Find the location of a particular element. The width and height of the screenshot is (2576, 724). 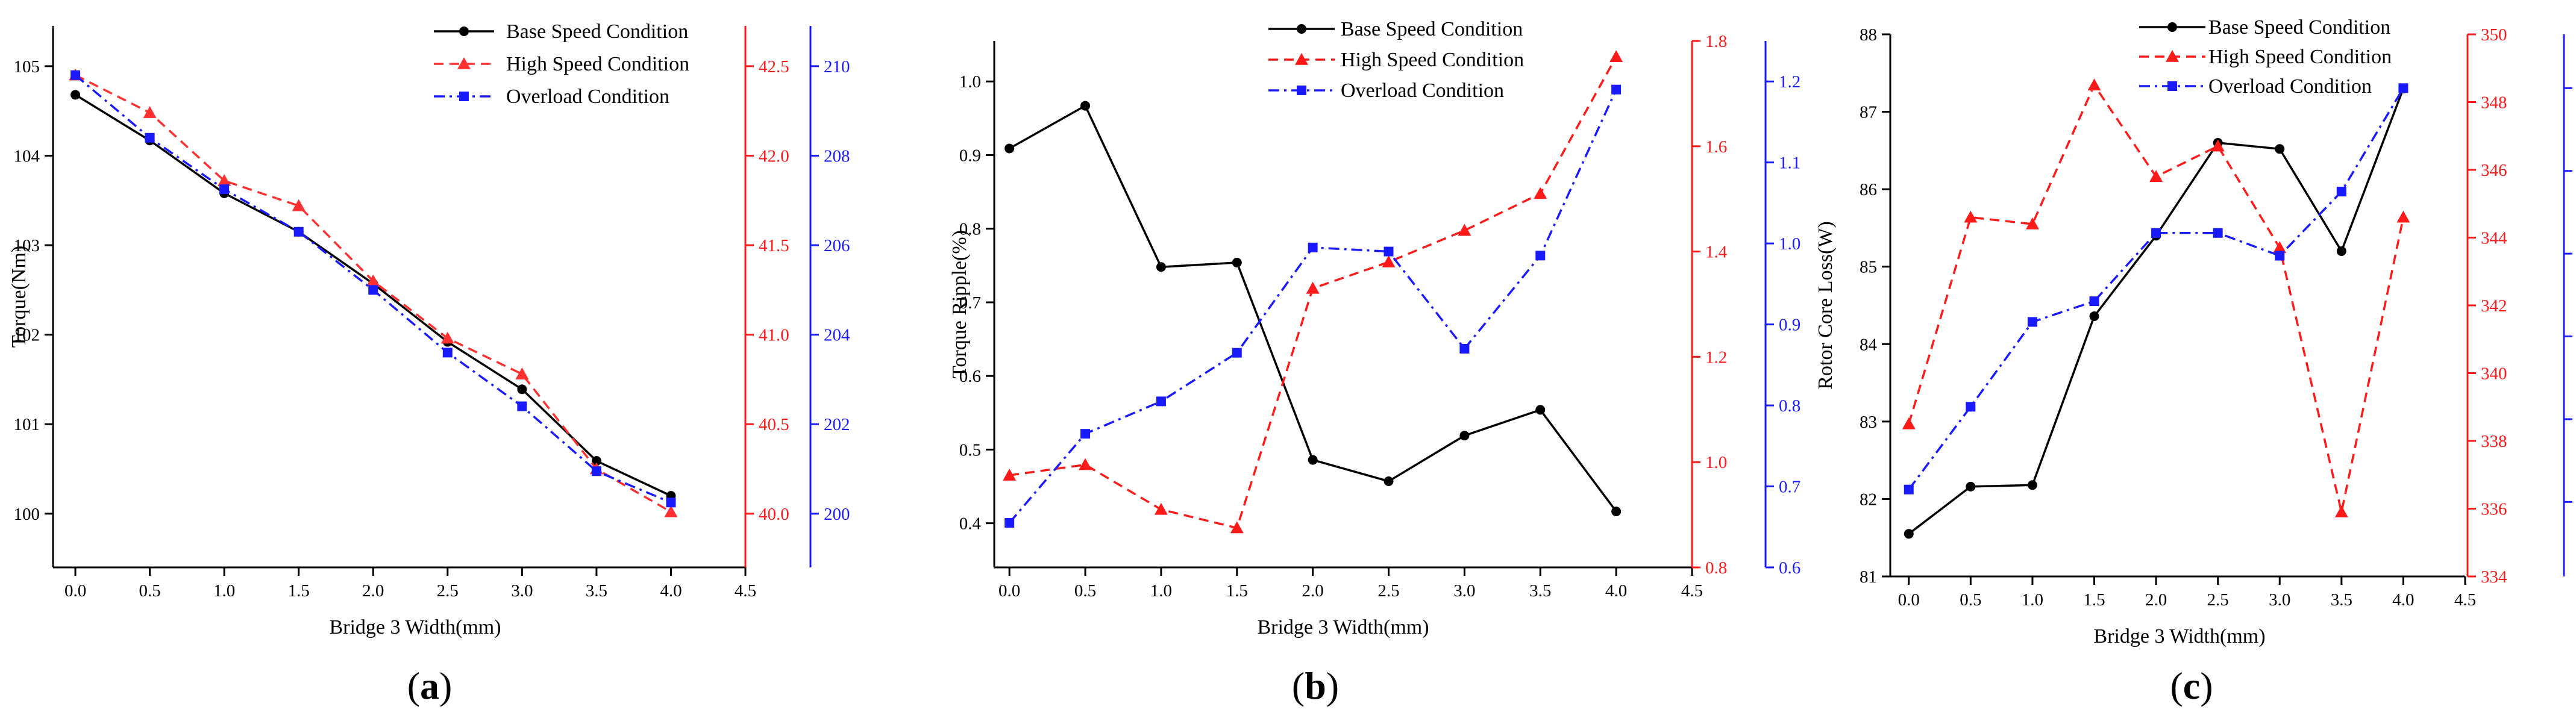

x-tick-label-c: 3.0 is located at coordinates (2279, 600).